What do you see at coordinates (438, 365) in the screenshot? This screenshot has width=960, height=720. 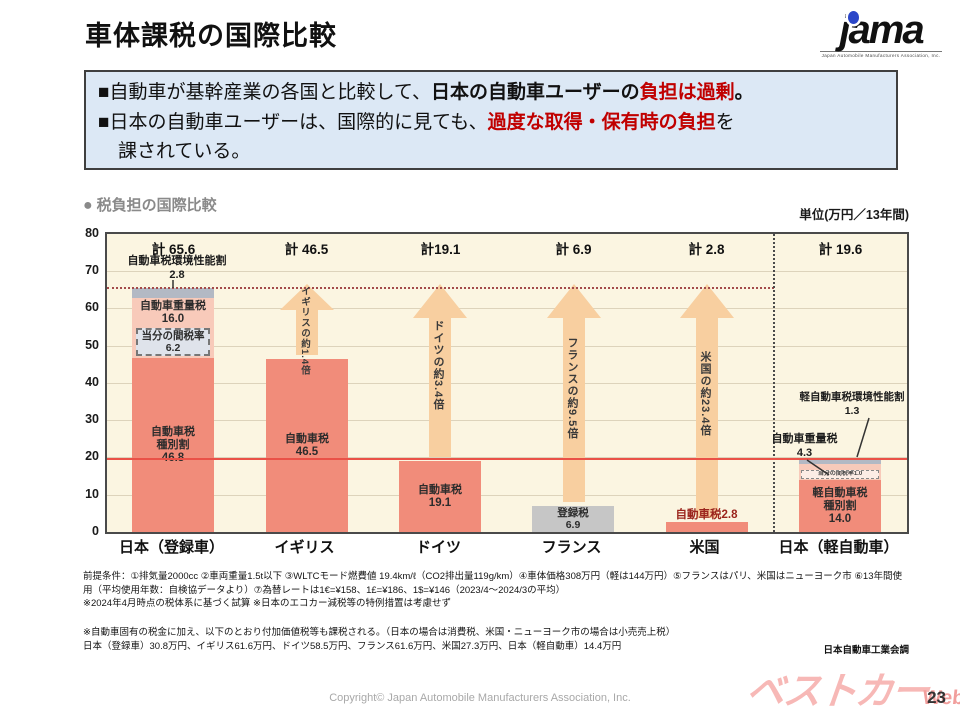 I see `multiplier-label-germany: ドイツの約3.4倍` at bounding box center [438, 365].